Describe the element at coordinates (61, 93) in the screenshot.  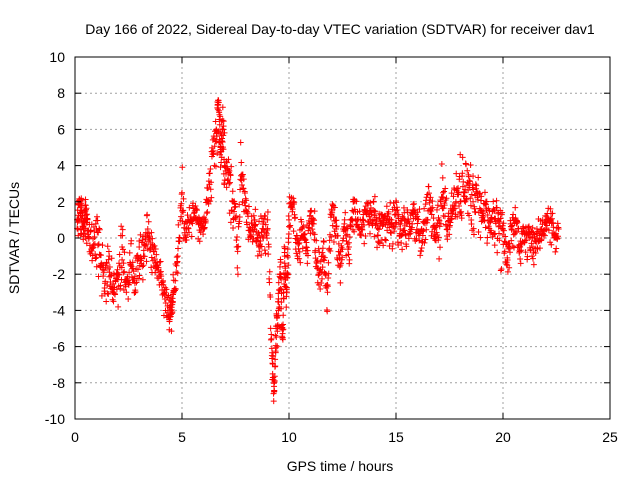
I see `y-tick-label: 8` at that location.